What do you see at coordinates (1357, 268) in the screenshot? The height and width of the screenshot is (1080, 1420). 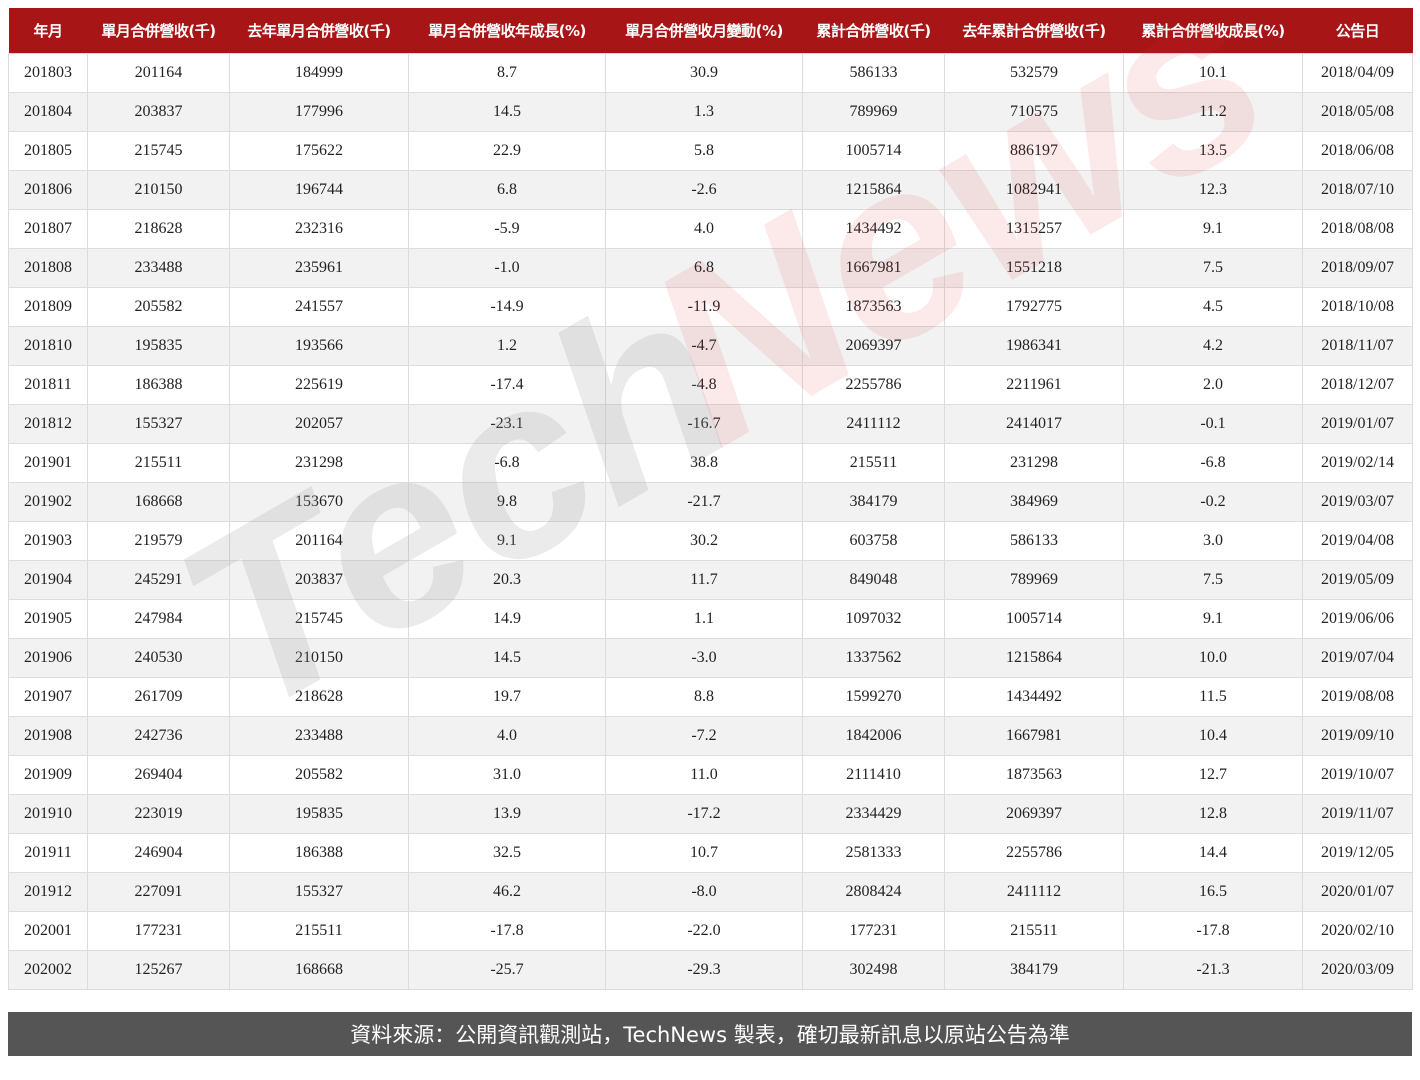 I see `table-cell: 2018/09/07` at bounding box center [1357, 268].